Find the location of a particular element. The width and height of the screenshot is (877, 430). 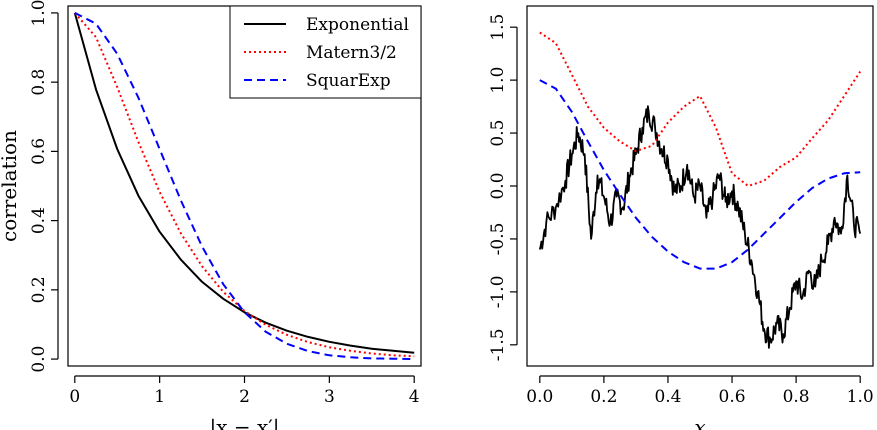

x-tick-label: 0.2 is located at coordinates (603, 397).